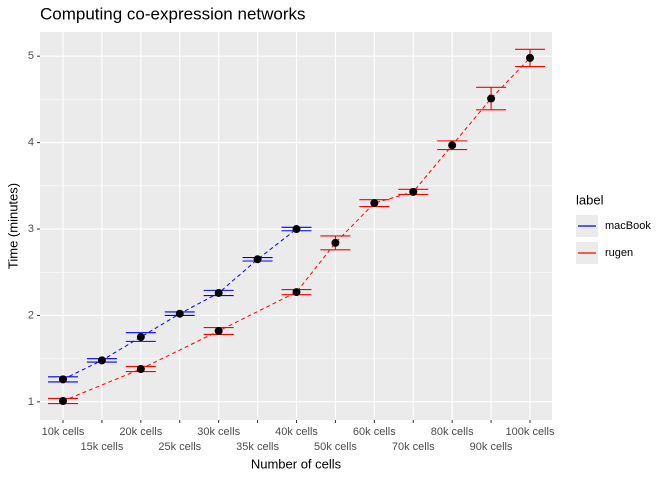 The width and height of the screenshot is (672, 485). Describe the element at coordinates (63, 432) in the screenshot. I see `x-tick-label: 10k cells` at that location.